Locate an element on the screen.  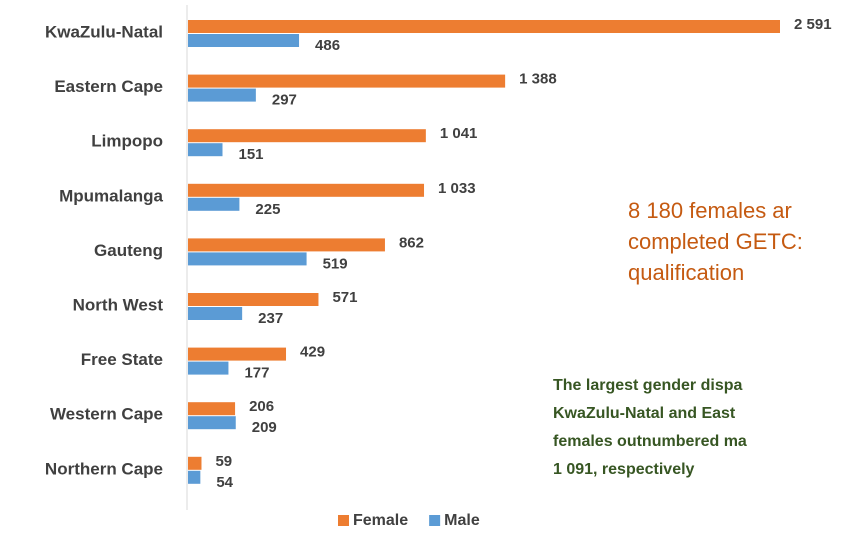
category-label: Mpumalanga is located at coordinates (111, 195).